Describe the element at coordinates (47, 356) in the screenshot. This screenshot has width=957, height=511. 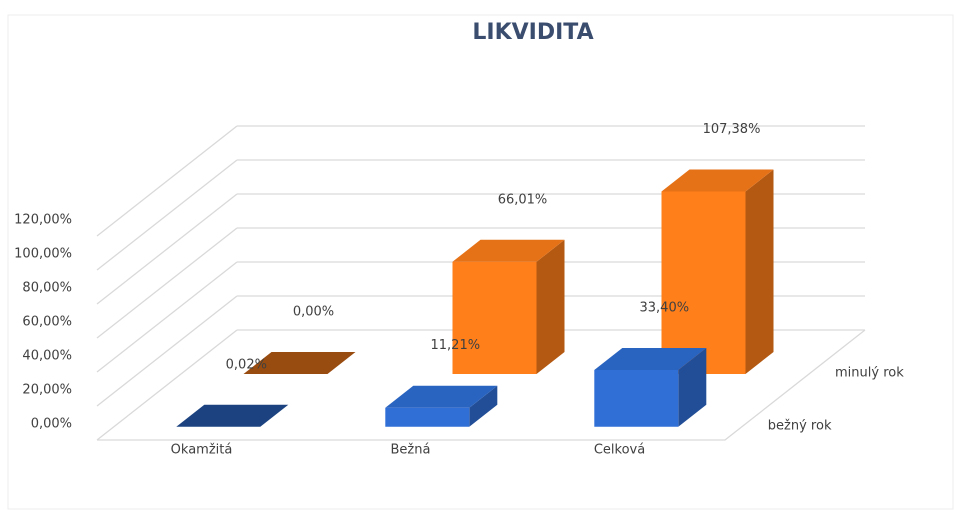
I see `y-tick-label: 40,00%` at that location.